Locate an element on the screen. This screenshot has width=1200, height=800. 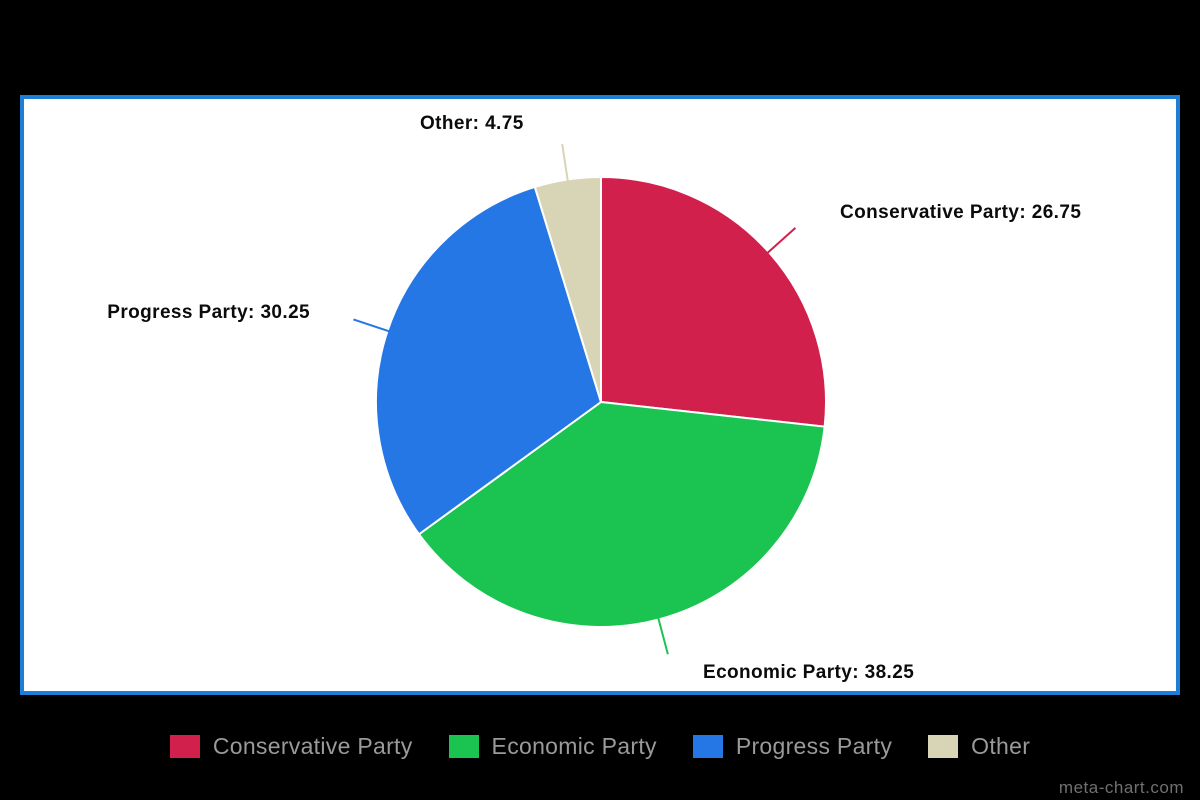
legend-item-other: Other is located at coordinates (979, 746).